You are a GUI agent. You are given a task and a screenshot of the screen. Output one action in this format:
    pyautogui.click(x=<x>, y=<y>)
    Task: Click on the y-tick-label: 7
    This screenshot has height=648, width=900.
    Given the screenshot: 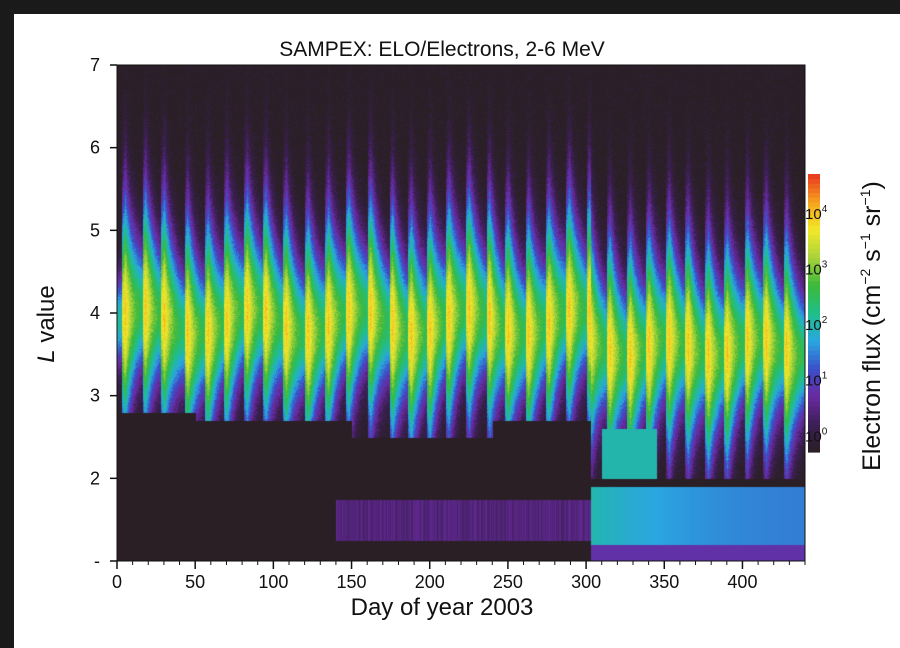 What is the action you would take?
    pyautogui.click(x=95, y=65)
    